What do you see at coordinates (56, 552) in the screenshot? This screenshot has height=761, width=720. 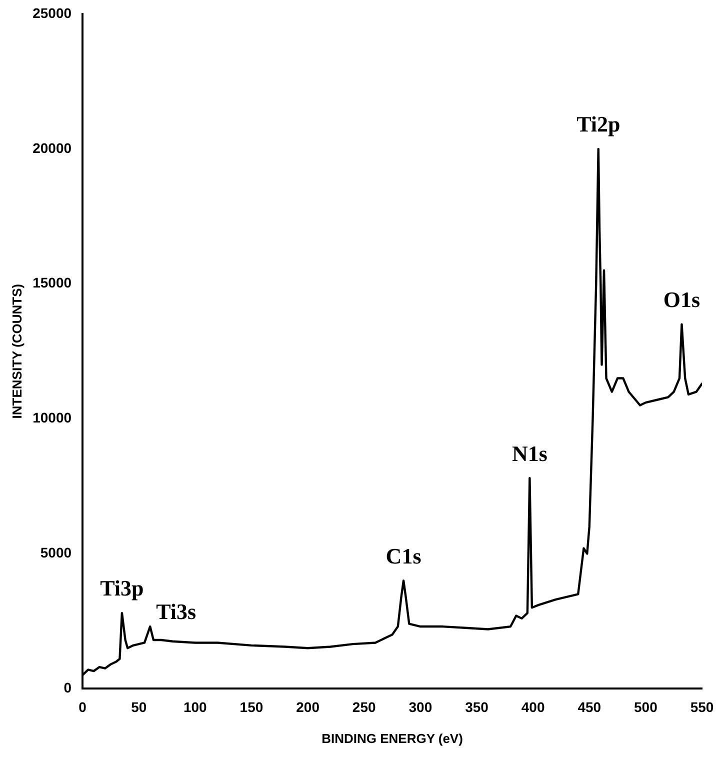 I see `y-tick-label: 5000` at bounding box center [56, 552].